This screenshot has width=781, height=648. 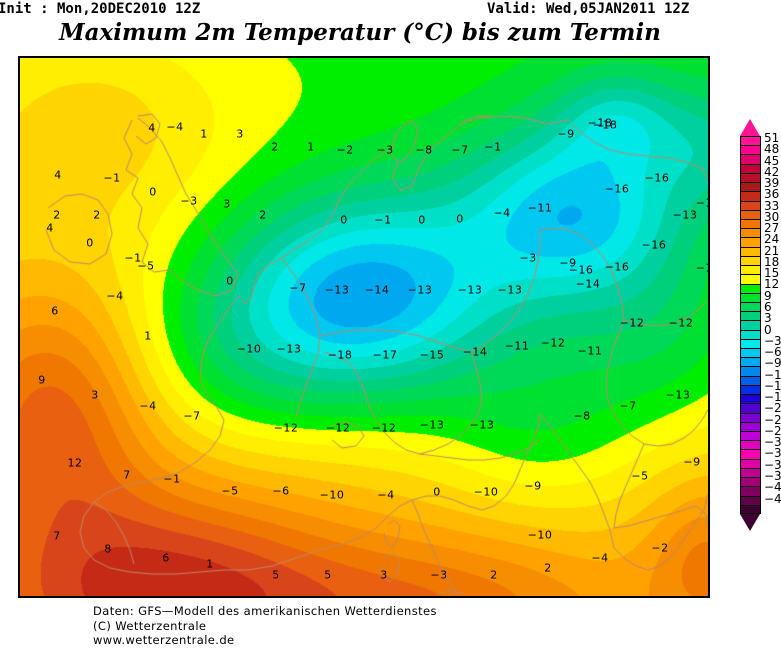 I want to click on website-line: www.wetterzentrale.de, so click(x=164, y=640).